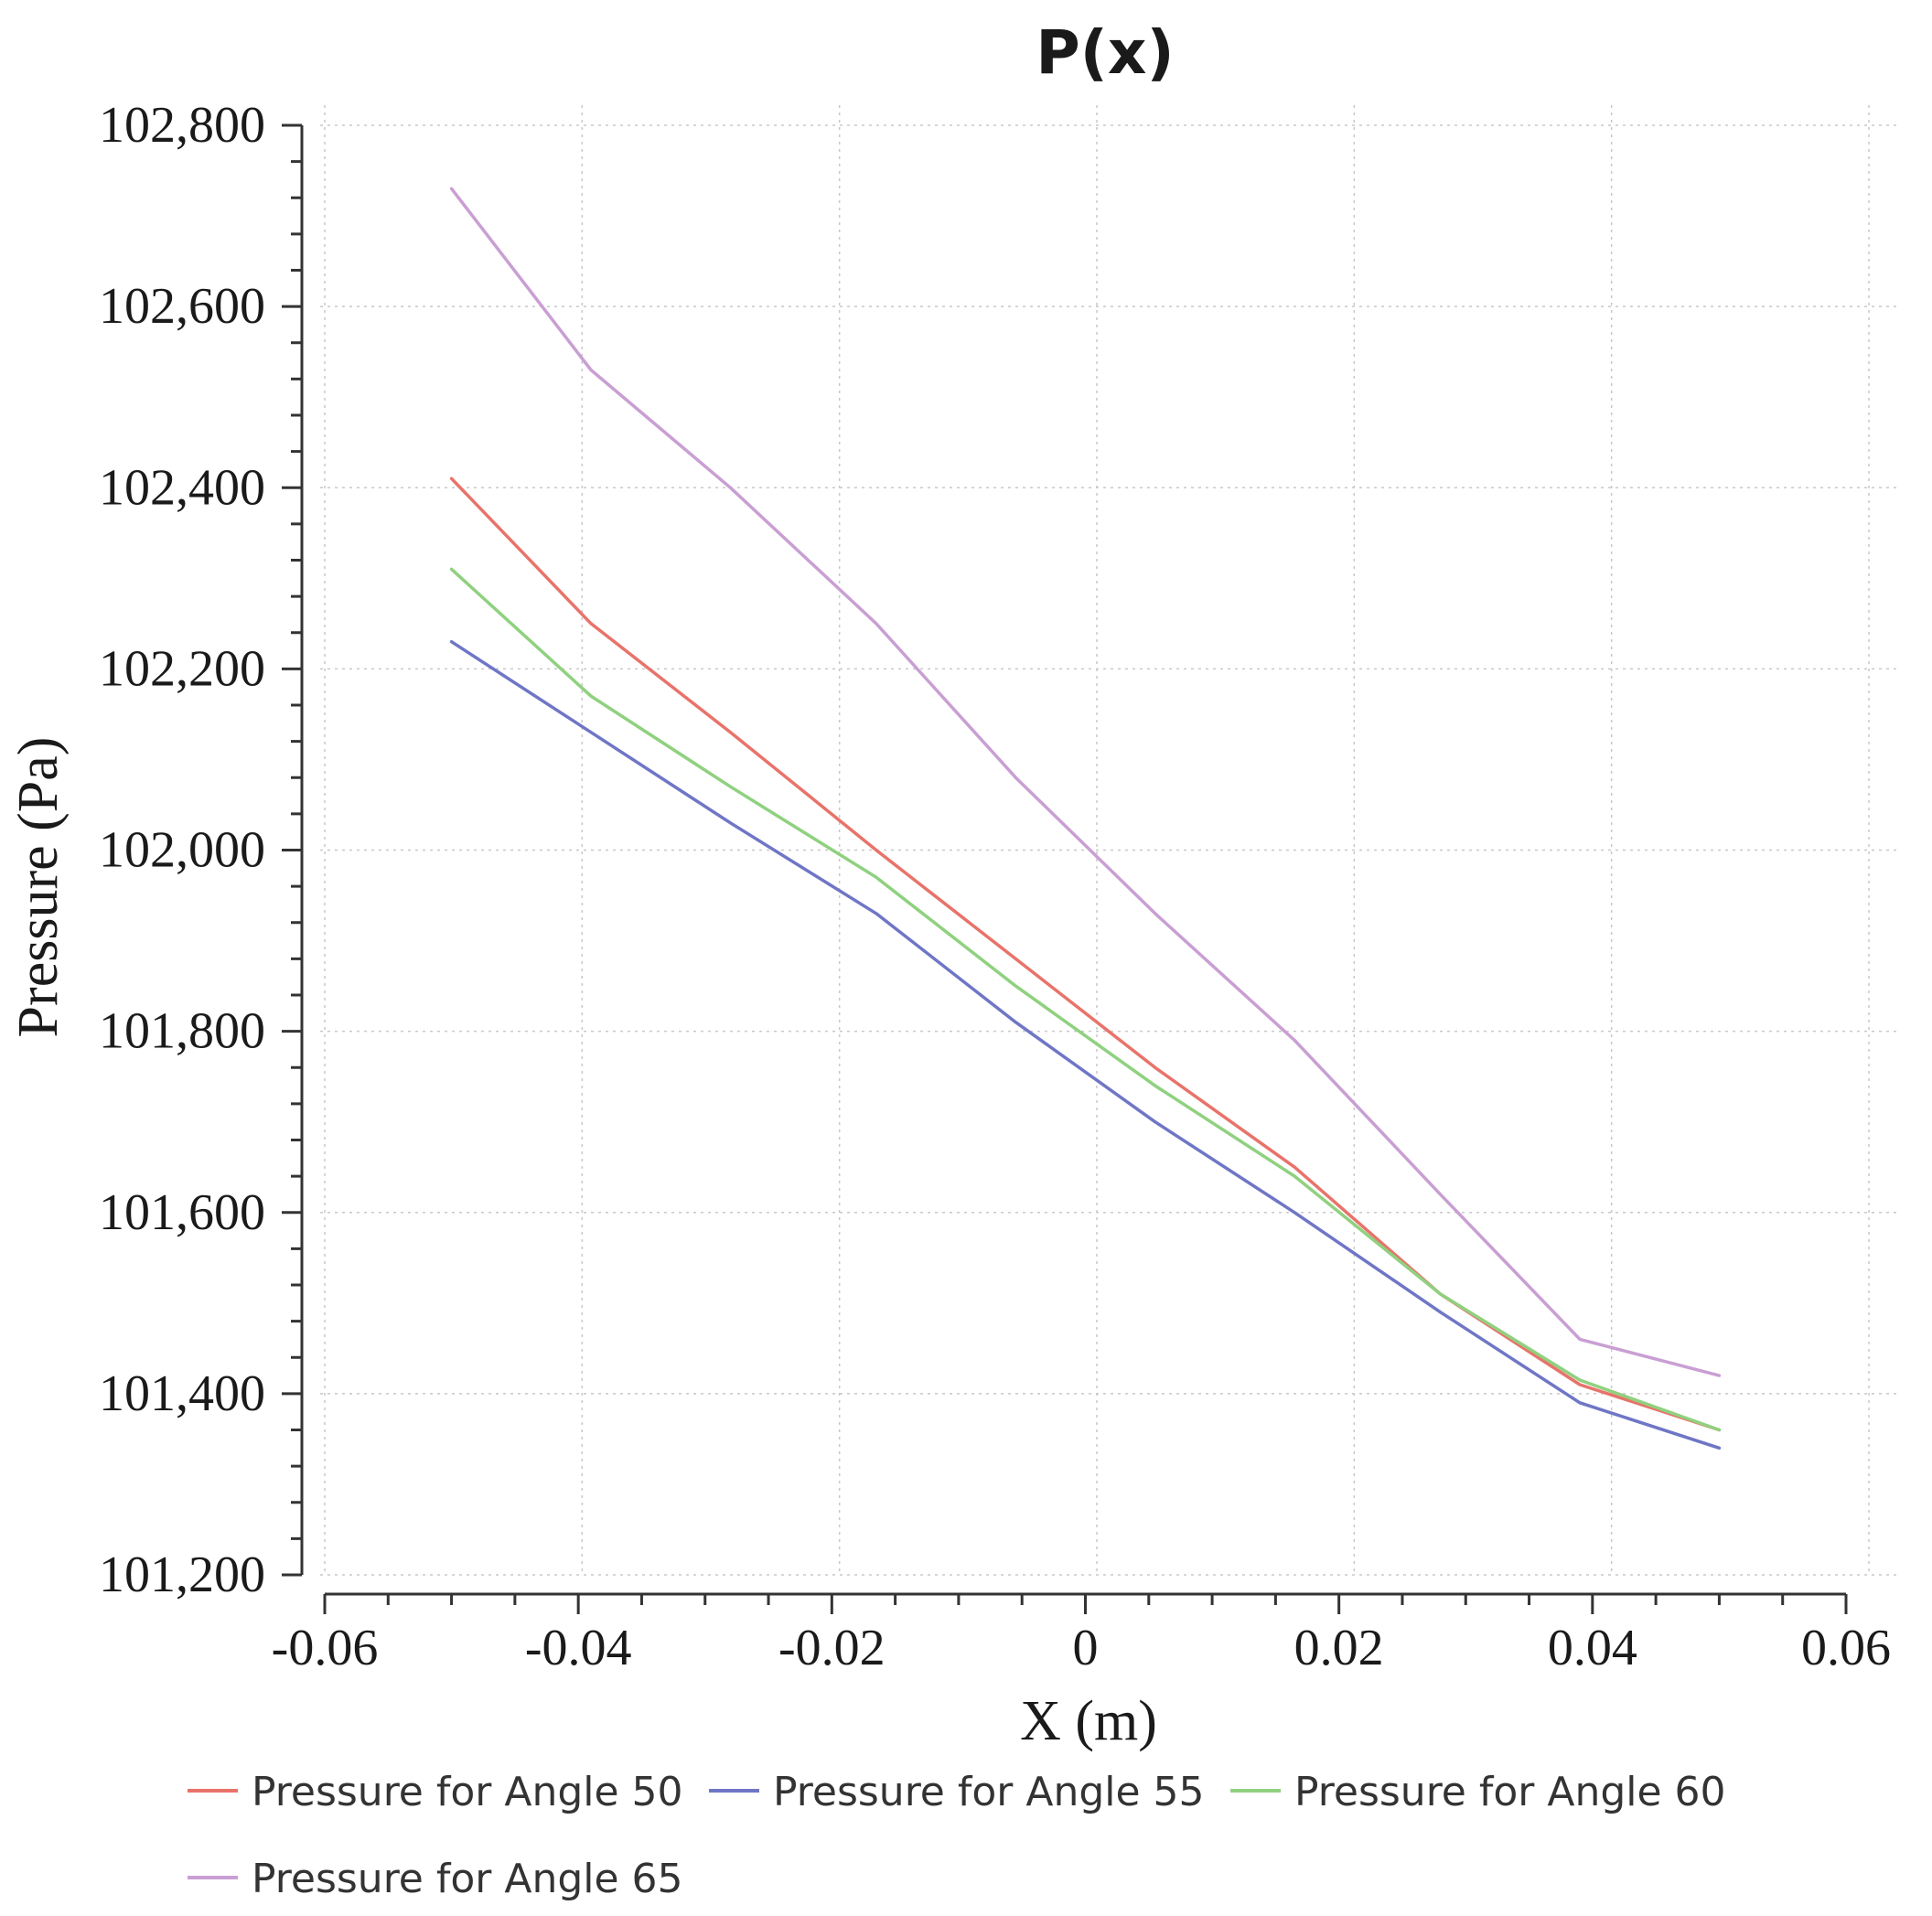  I want to click on legend-item: Pressure for Angle 60, so click(1478, 1792).